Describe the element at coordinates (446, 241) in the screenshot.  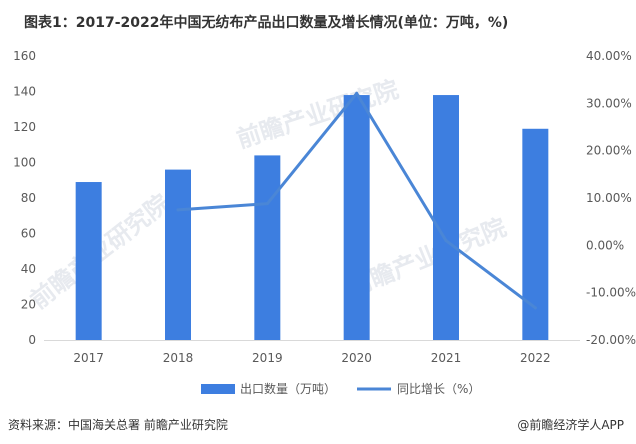
I see `growth-point-2021` at that location.